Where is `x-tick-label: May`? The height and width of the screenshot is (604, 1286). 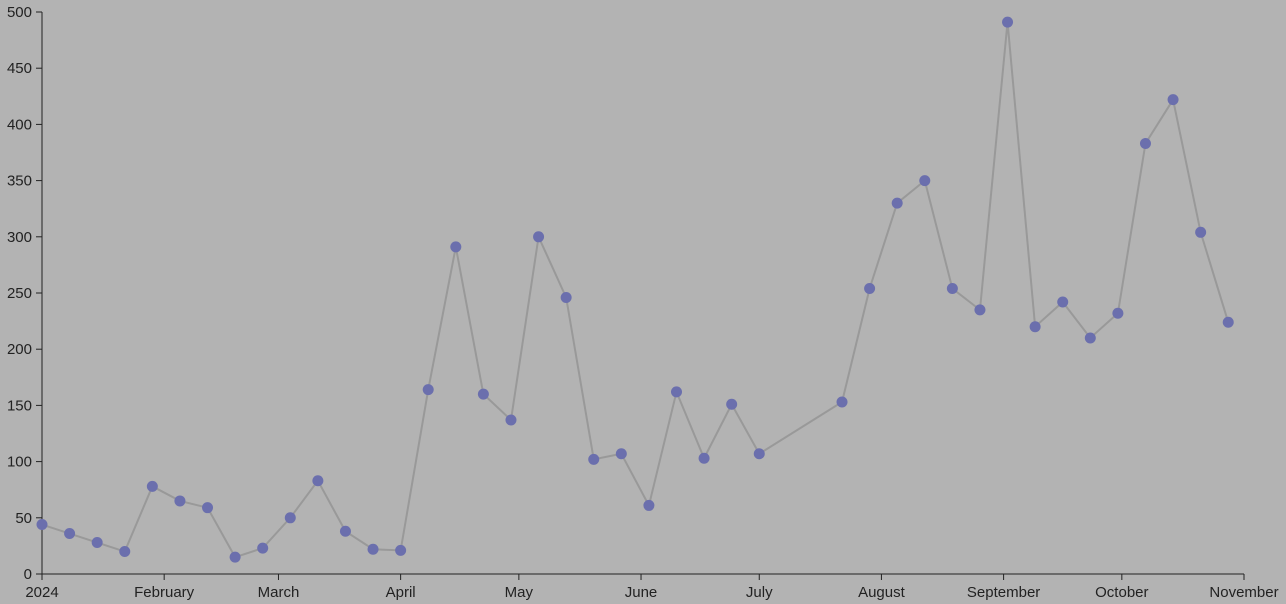
x-tick-label: May is located at coordinates (519, 592).